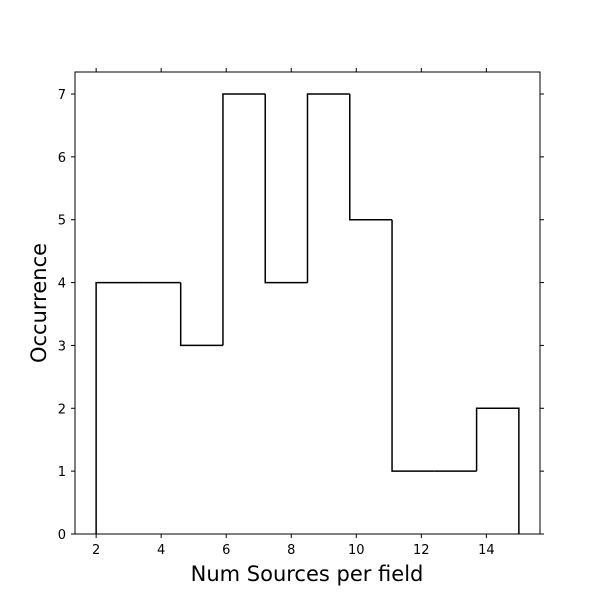 The image size is (600, 600). What do you see at coordinates (226, 550) in the screenshot?
I see `x-tick-label: 6` at bounding box center [226, 550].